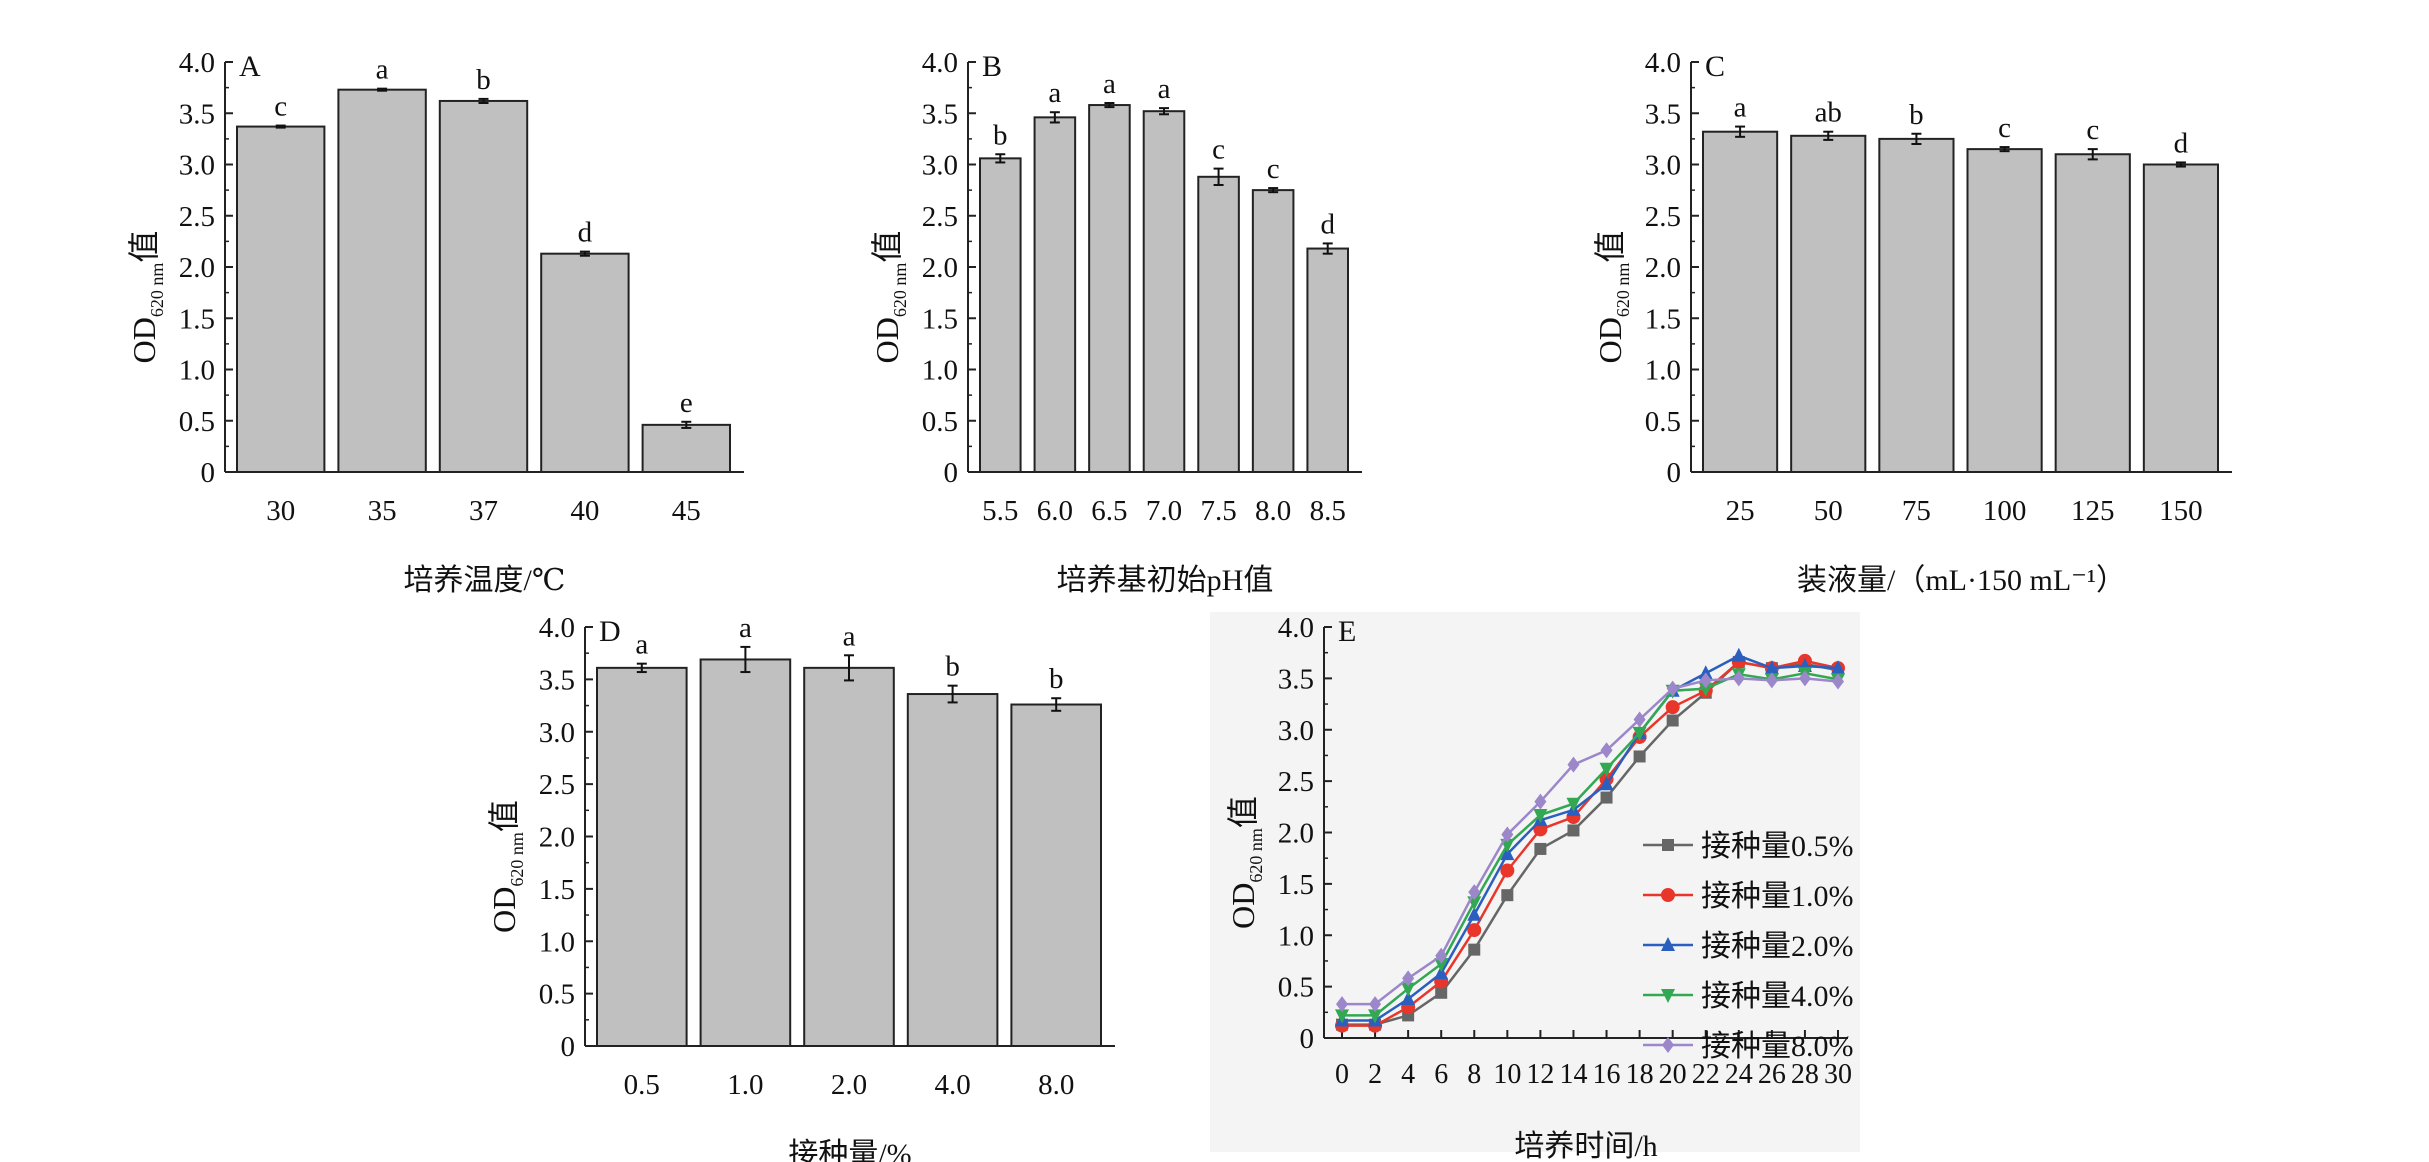 Image resolution: width=2429 pixels, height=1162 pixels. I want to click on y-tick-label: 2.0, so click(940, 268).